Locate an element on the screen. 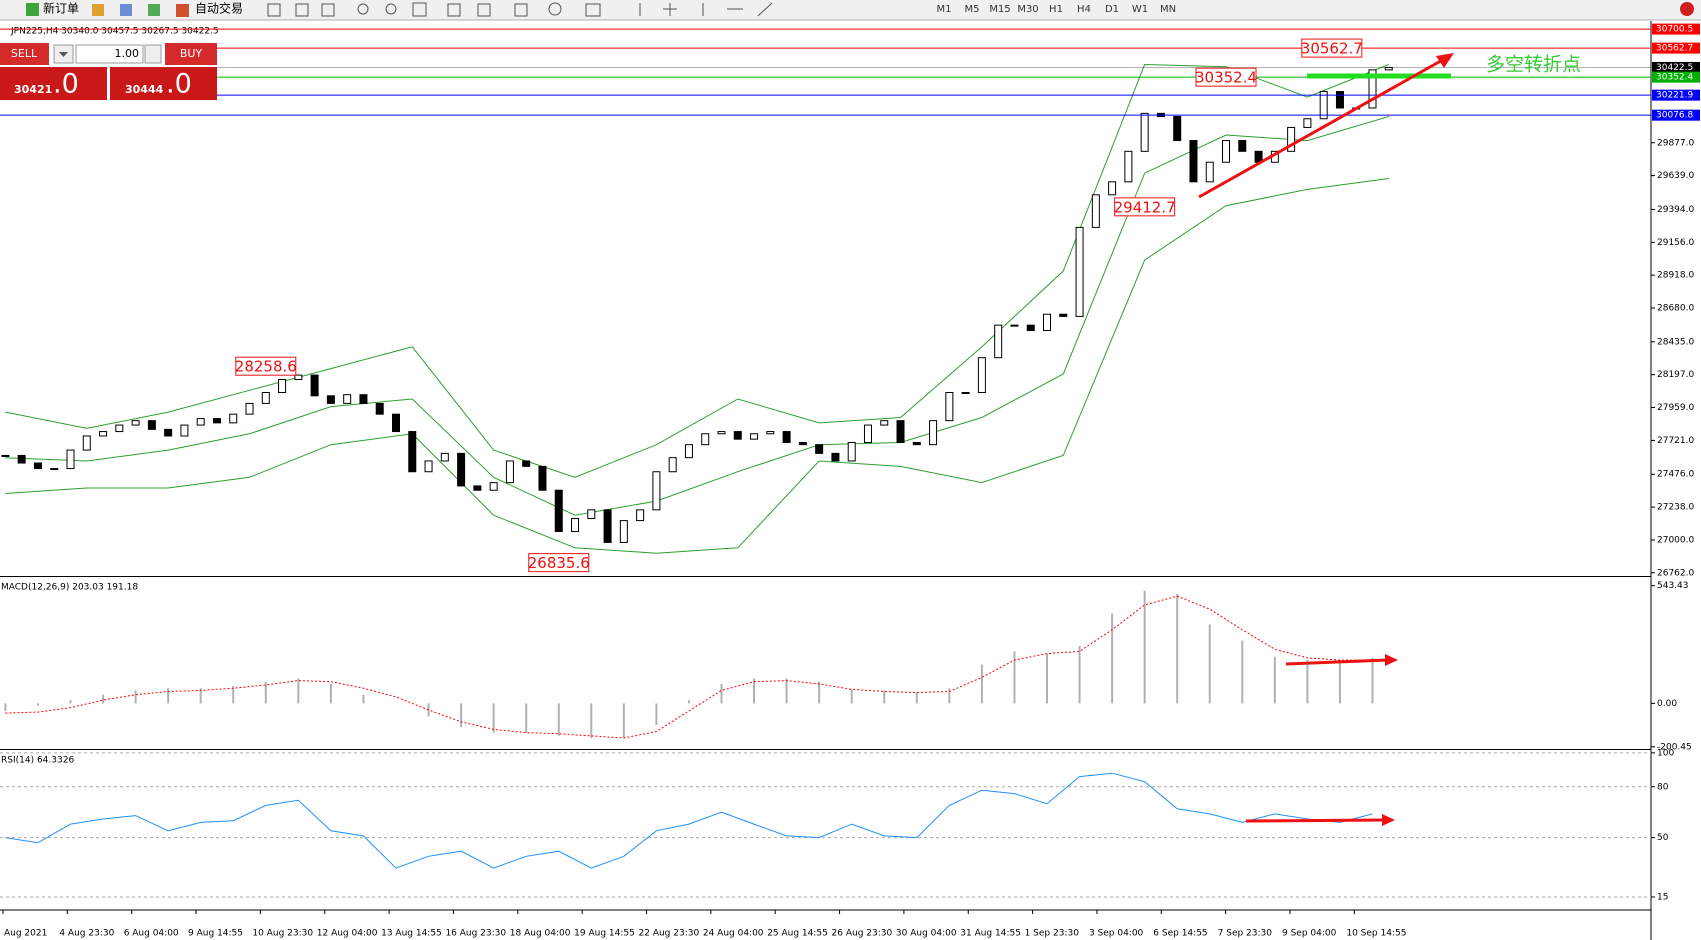 The width and height of the screenshot is (1701, 940). timeframe: M1 is located at coordinates (944, 9).